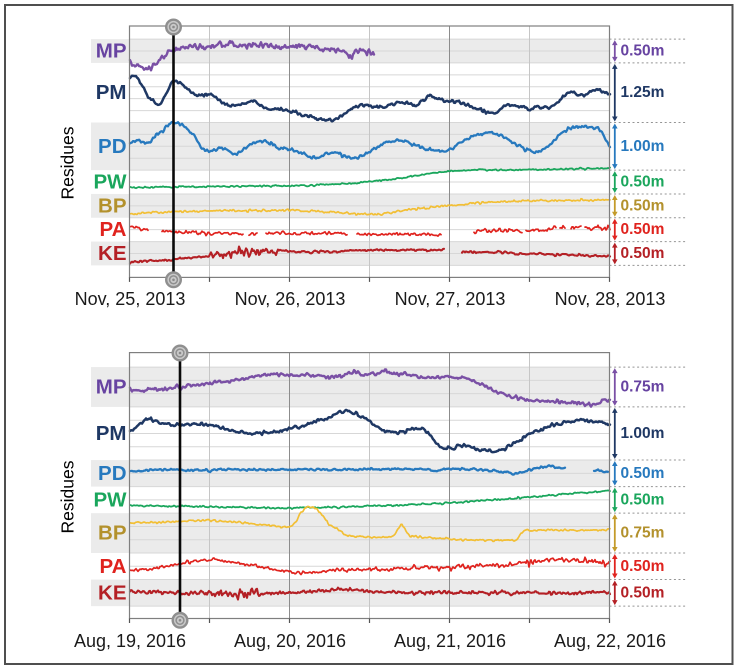 This screenshot has height=671, width=737. What do you see at coordinates (290, 299) in the screenshot?
I see `svg-text: Nov, 26, 2013` at bounding box center [290, 299].